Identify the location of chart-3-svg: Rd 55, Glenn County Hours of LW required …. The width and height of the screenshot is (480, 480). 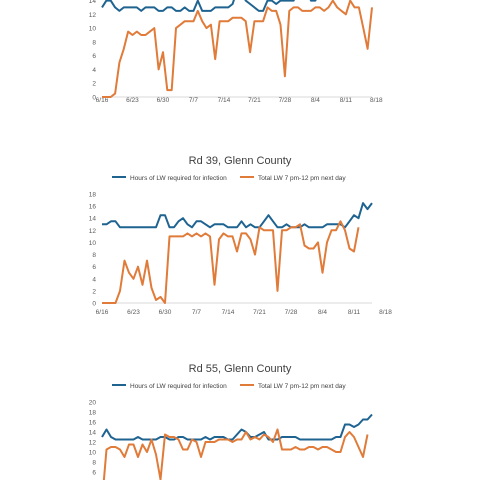
(231, 421).